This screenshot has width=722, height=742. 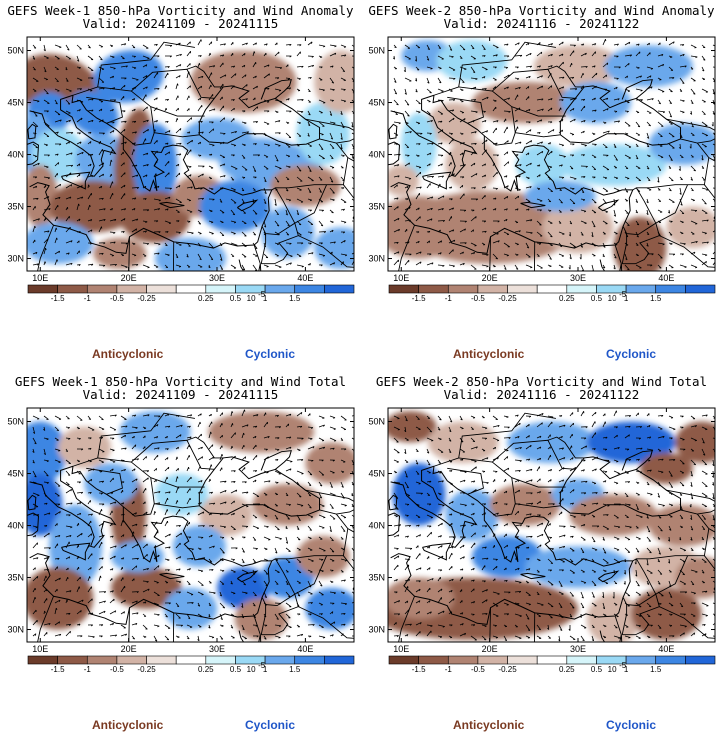 I want to click on colorbar-tick-label: 1.5, so click(x=295, y=669).